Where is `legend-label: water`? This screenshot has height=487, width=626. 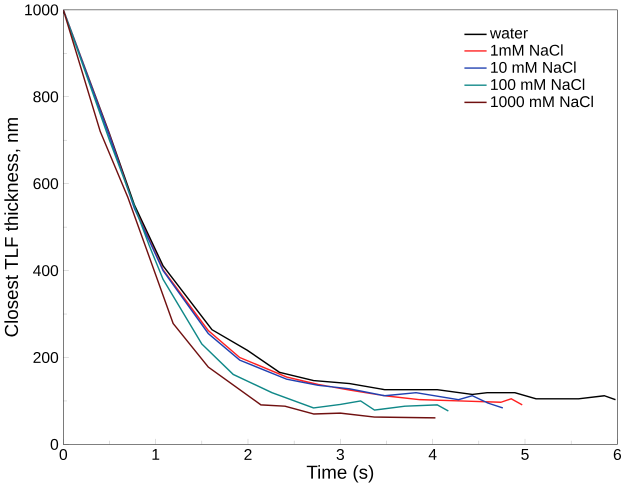
legend-label: water is located at coordinates (509, 33).